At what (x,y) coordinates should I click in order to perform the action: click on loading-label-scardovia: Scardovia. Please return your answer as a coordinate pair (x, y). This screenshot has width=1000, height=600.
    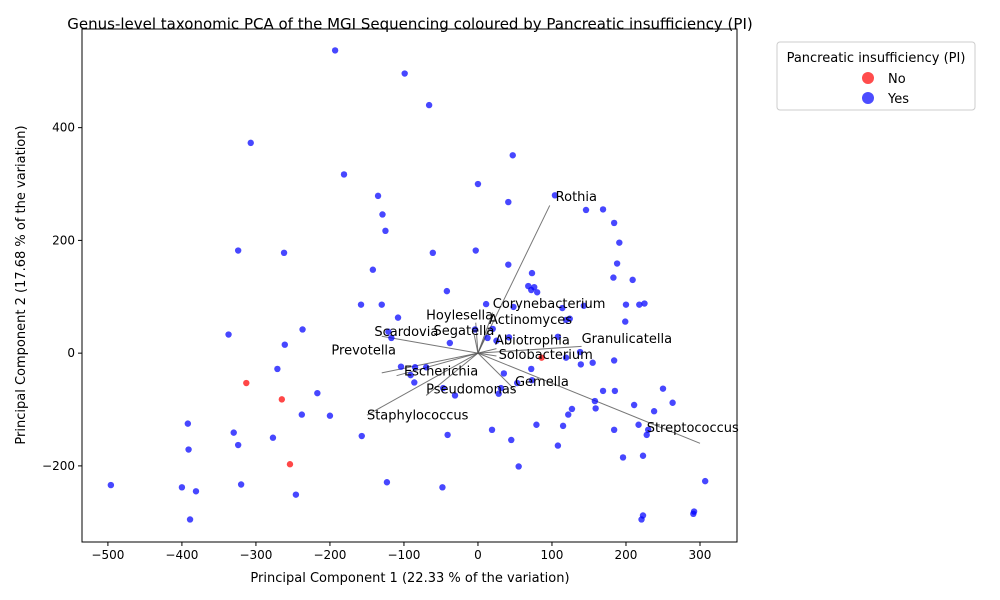
    Looking at the image, I should click on (406, 332).